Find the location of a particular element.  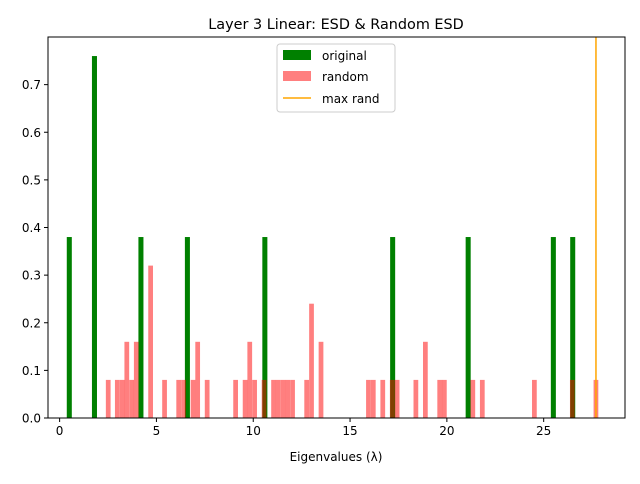

chart-title: Layer 3 Linear: ESD & Random ESD is located at coordinates (335, 25).